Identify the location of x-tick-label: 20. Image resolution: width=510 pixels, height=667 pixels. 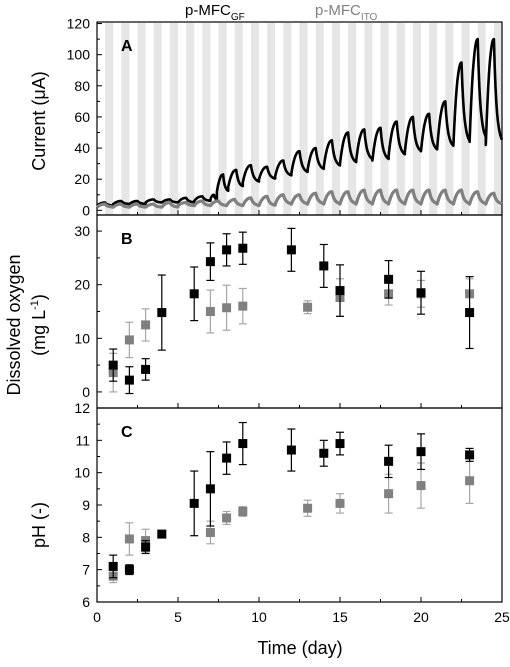
(421, 617).